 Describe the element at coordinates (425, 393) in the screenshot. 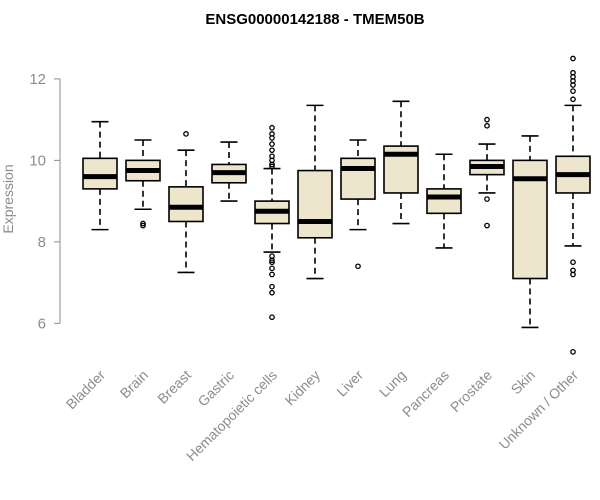

I see `x-tick-label: Pancreas` at that location.